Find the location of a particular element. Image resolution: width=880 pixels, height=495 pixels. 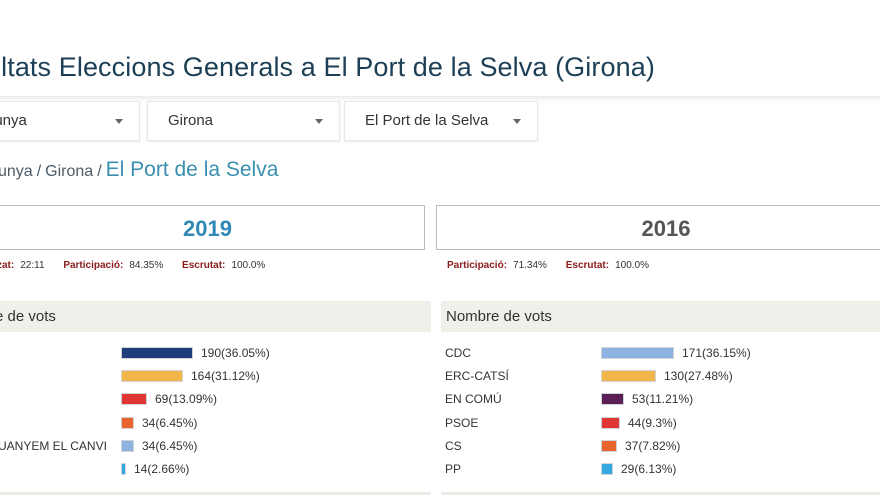

year-tab-2016: 2016 is located at coordinates (658, 227).